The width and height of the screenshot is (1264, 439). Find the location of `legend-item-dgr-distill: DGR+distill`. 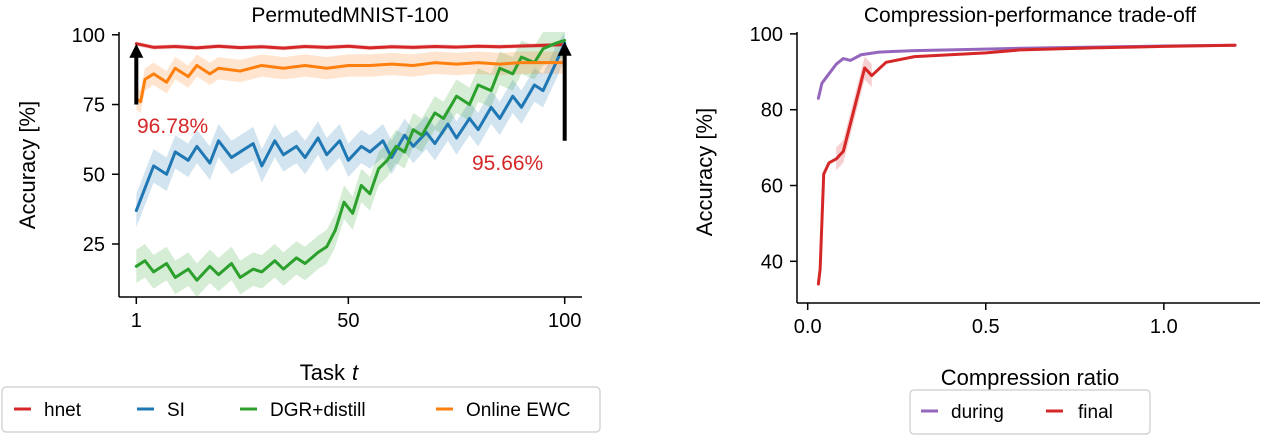

legend-item-dgr-distill: DGR+distill is located at coordinates (303, 410).